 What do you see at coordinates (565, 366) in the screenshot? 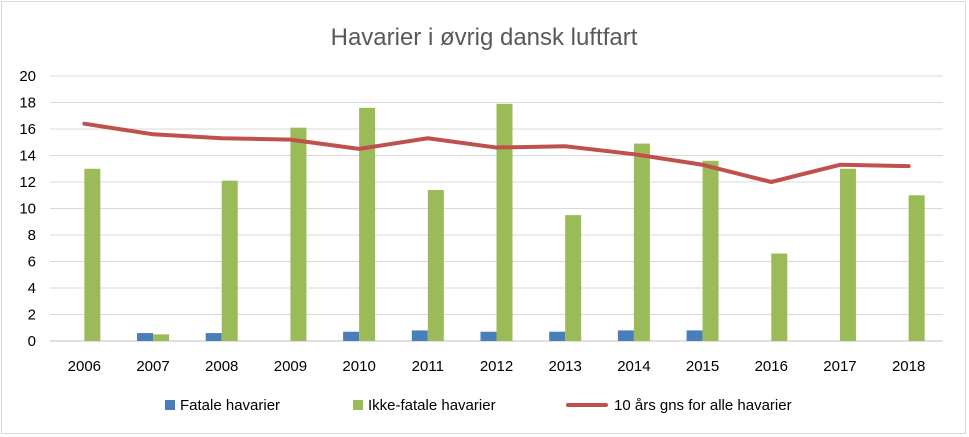
I see `x-tick-label: 2013` at bounding box center [565, 366].